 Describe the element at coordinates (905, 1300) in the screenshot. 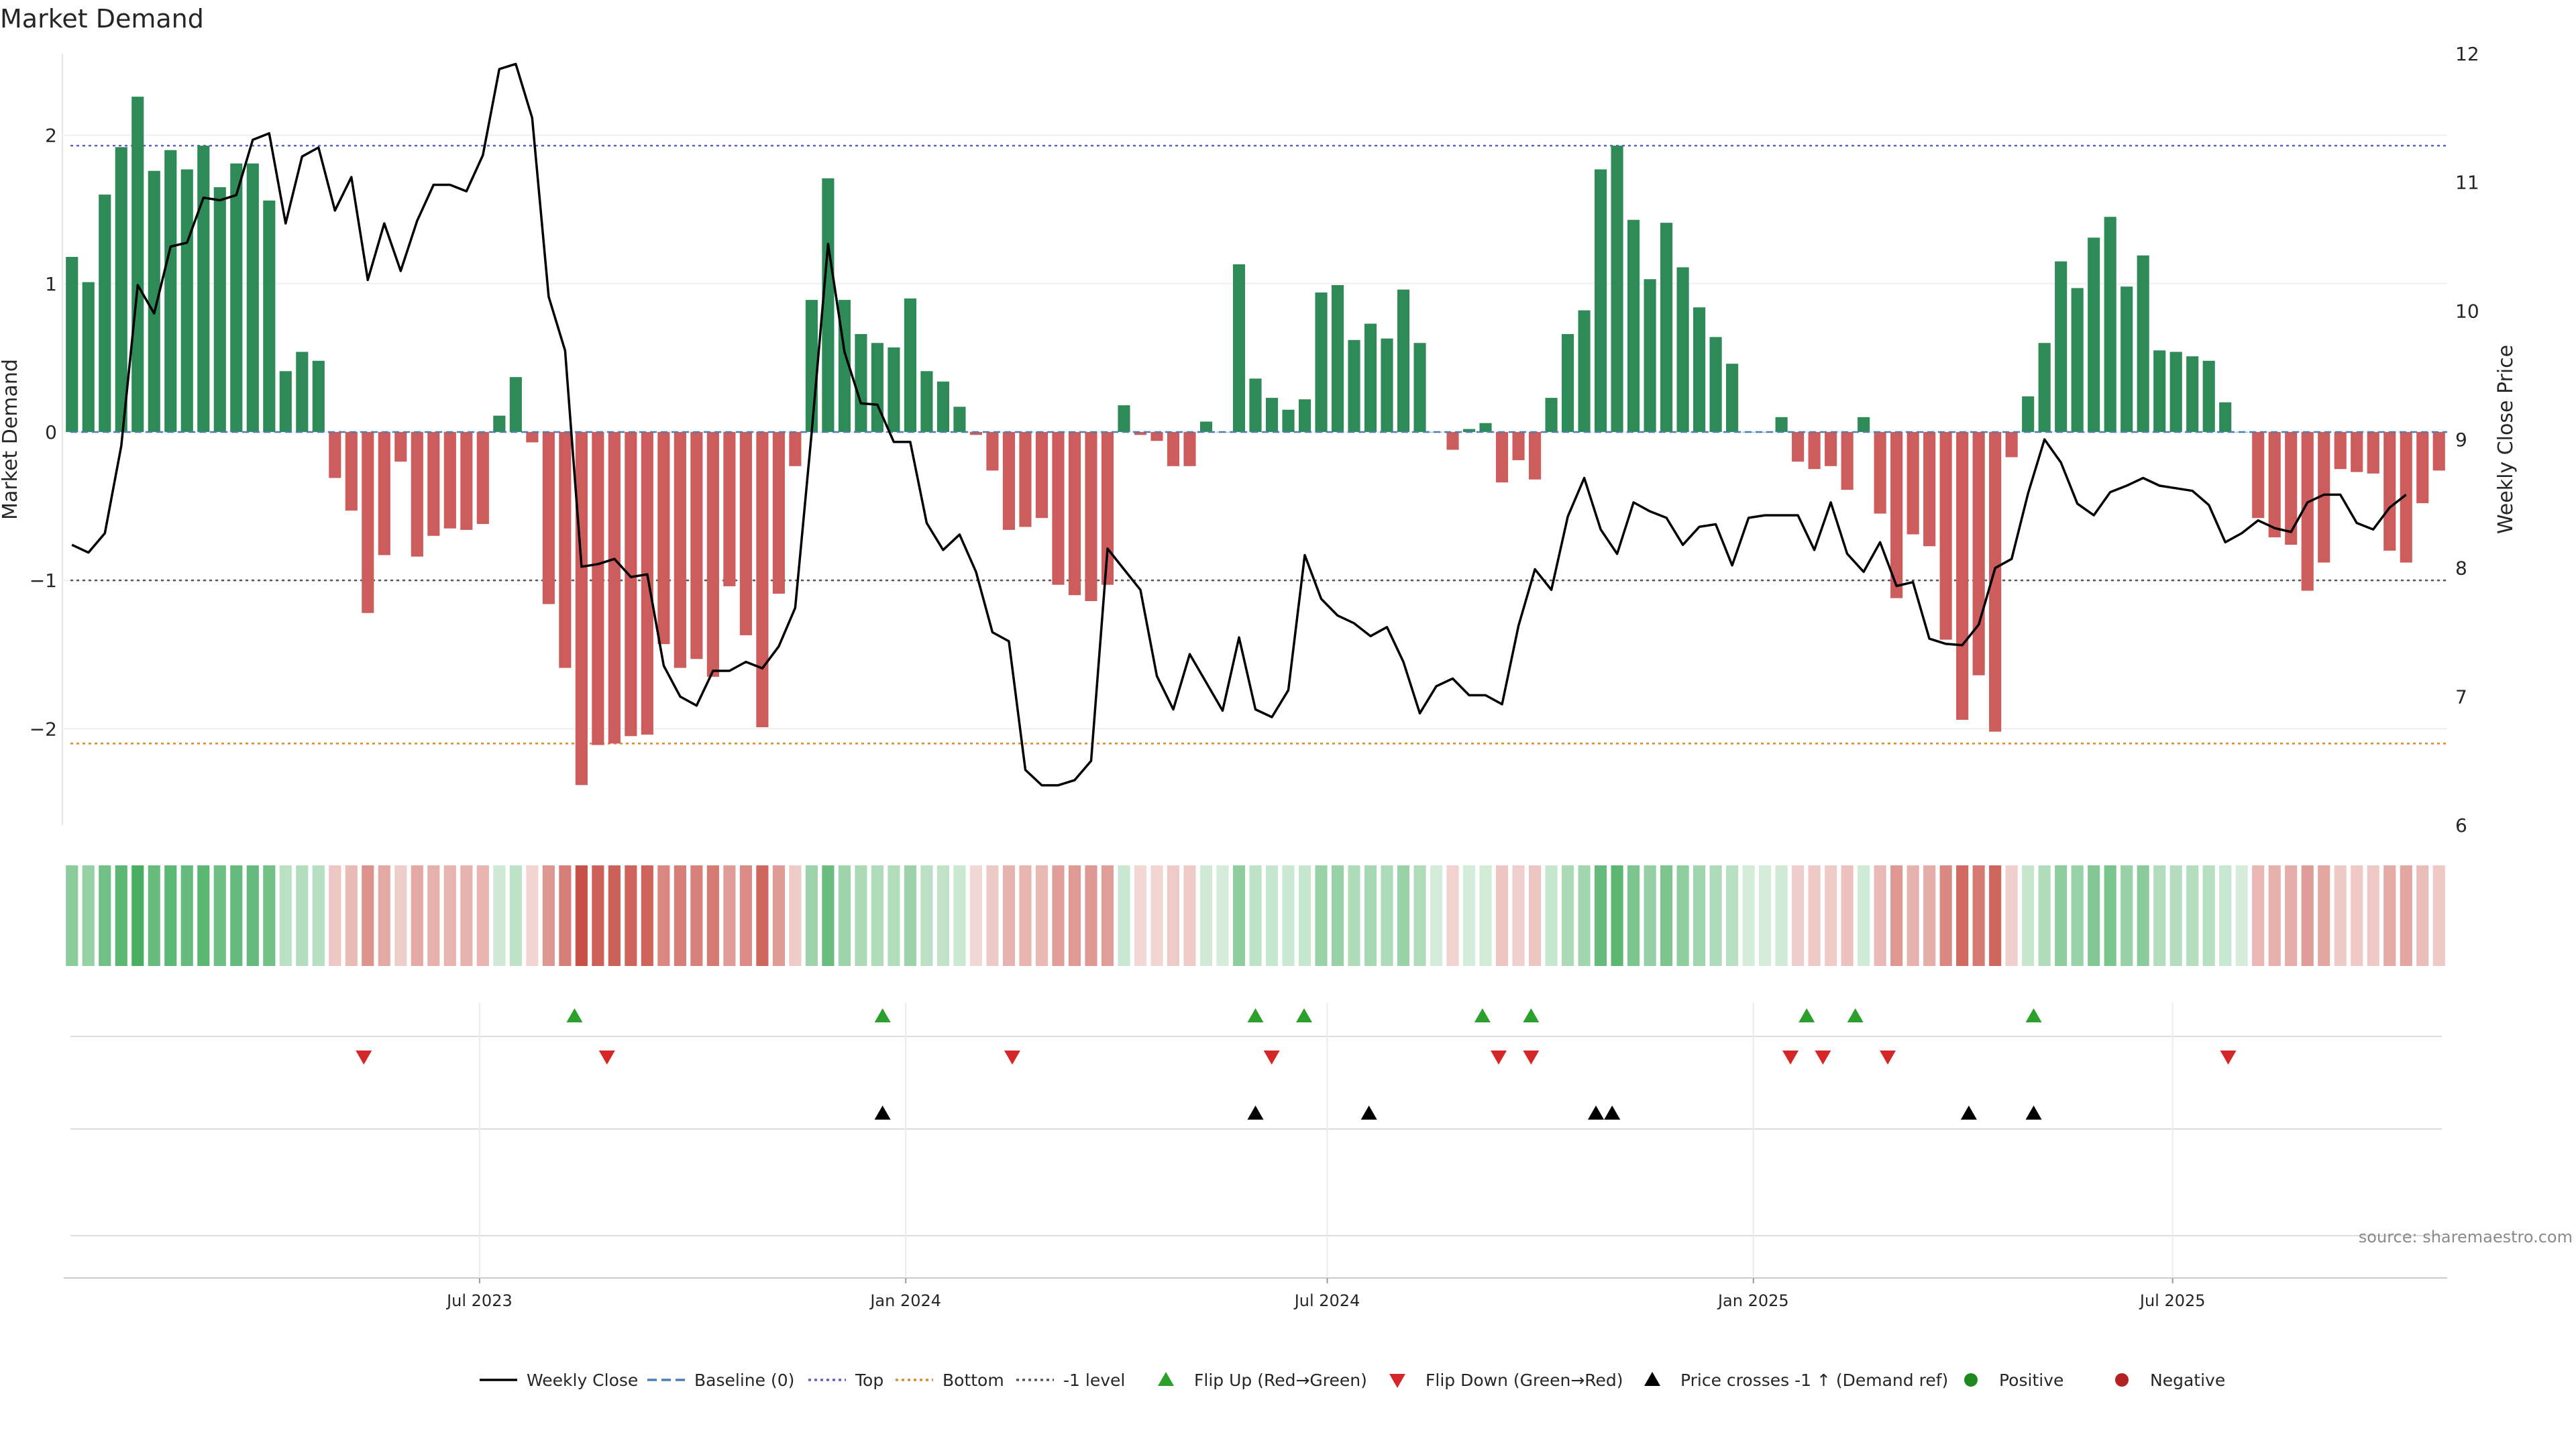

I see `x-tick-label: Jan 2024` at that location.